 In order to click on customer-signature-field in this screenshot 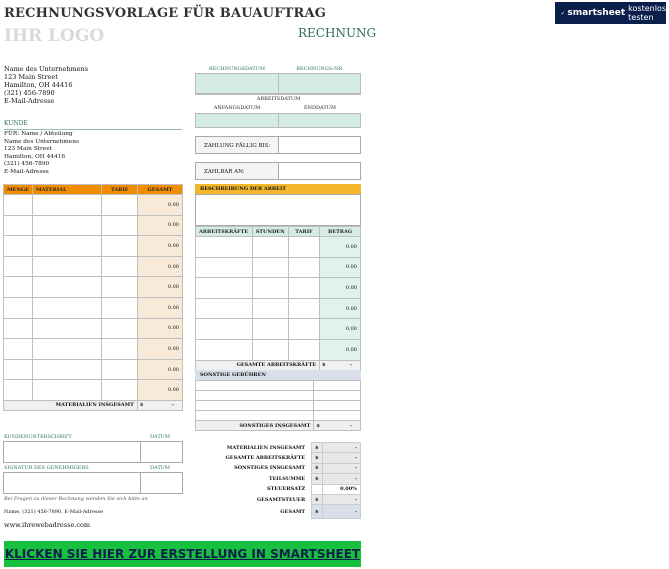, I will do `click(72, 452)`.